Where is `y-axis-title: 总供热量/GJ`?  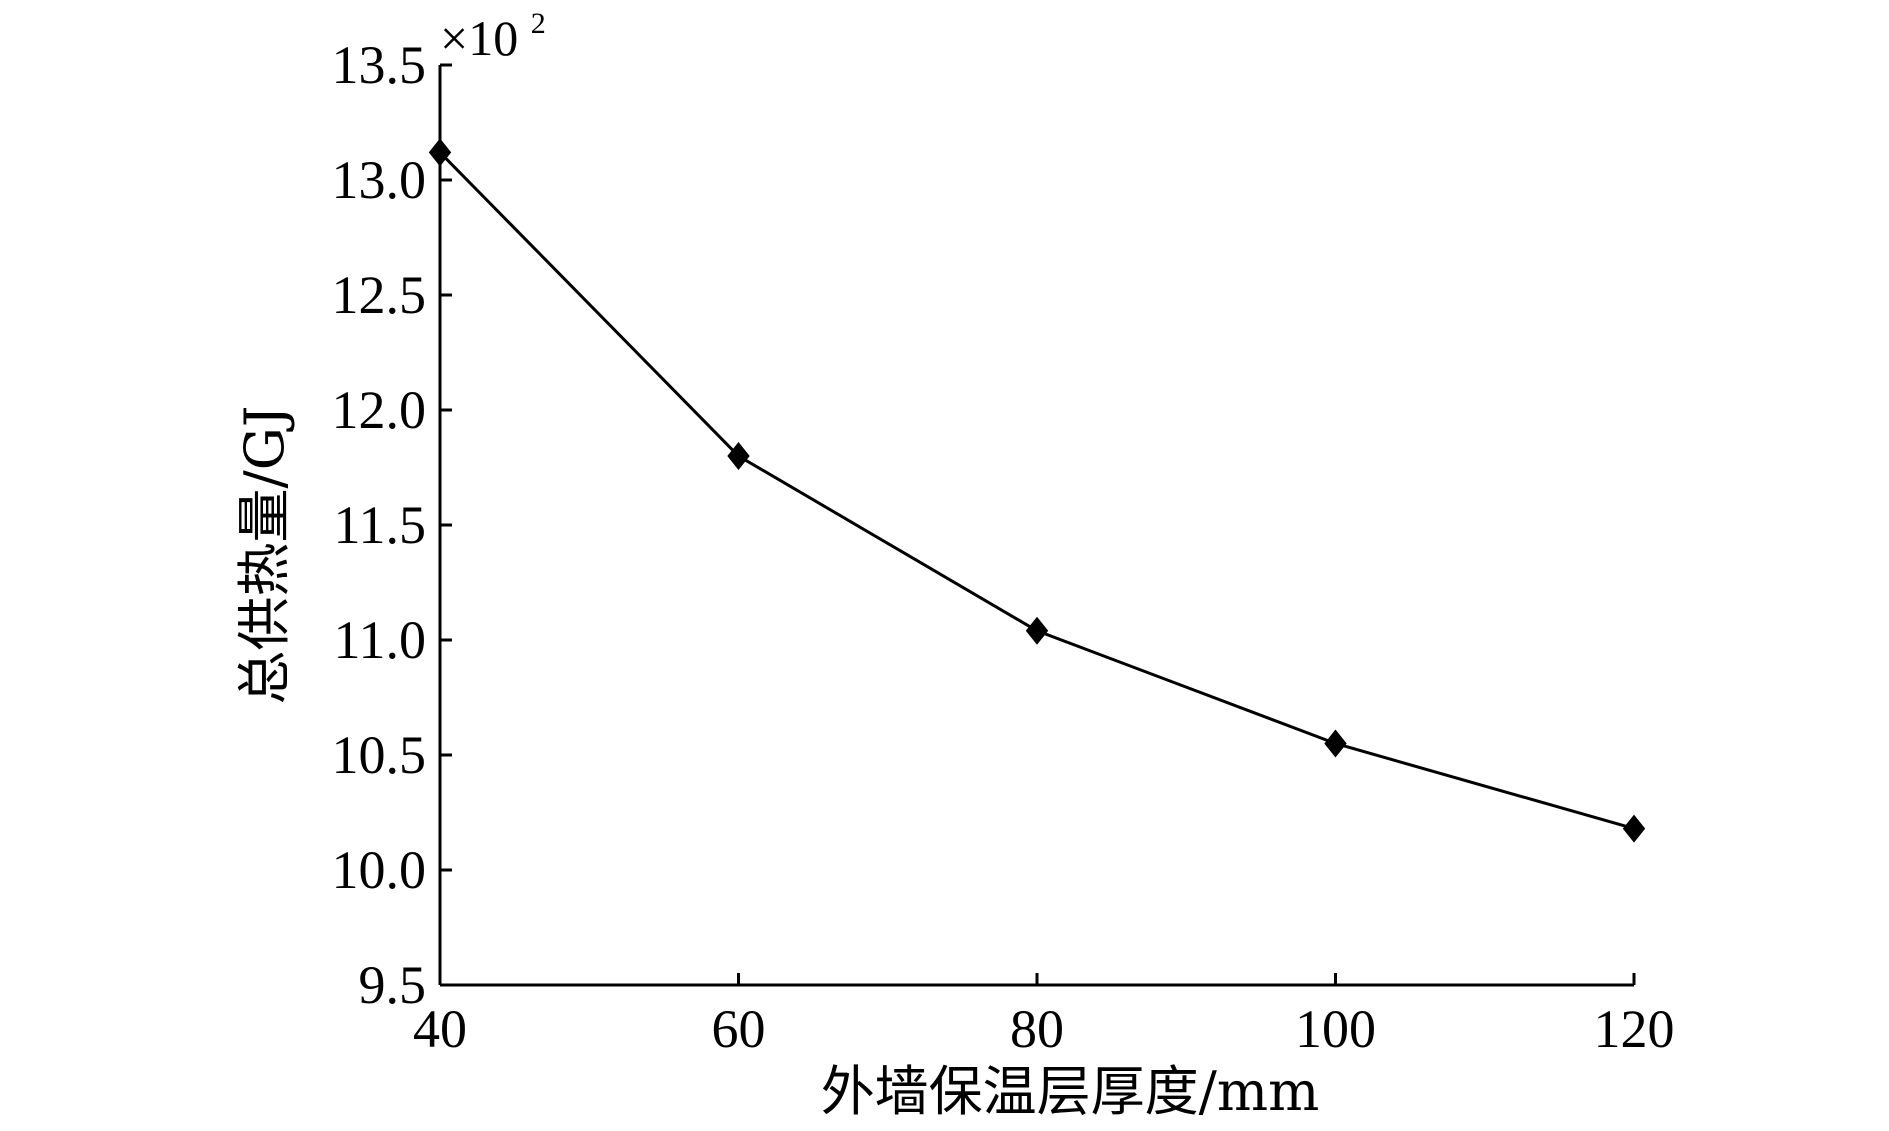 y-axis-title: 总供热量/GJ is located at coordinates (264, 555).